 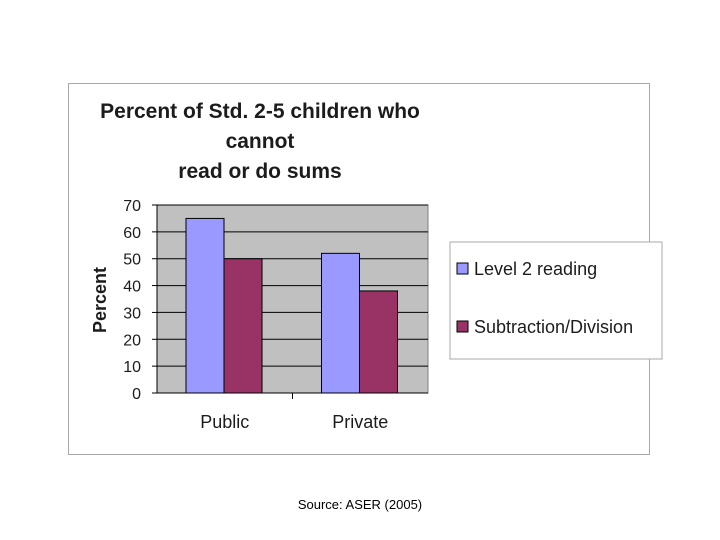 What do you see at coordinates (544, 298) in the screenshot?
I see `legend: Level 2 reading Subtraction/Division` at bounding box center [544, 298].